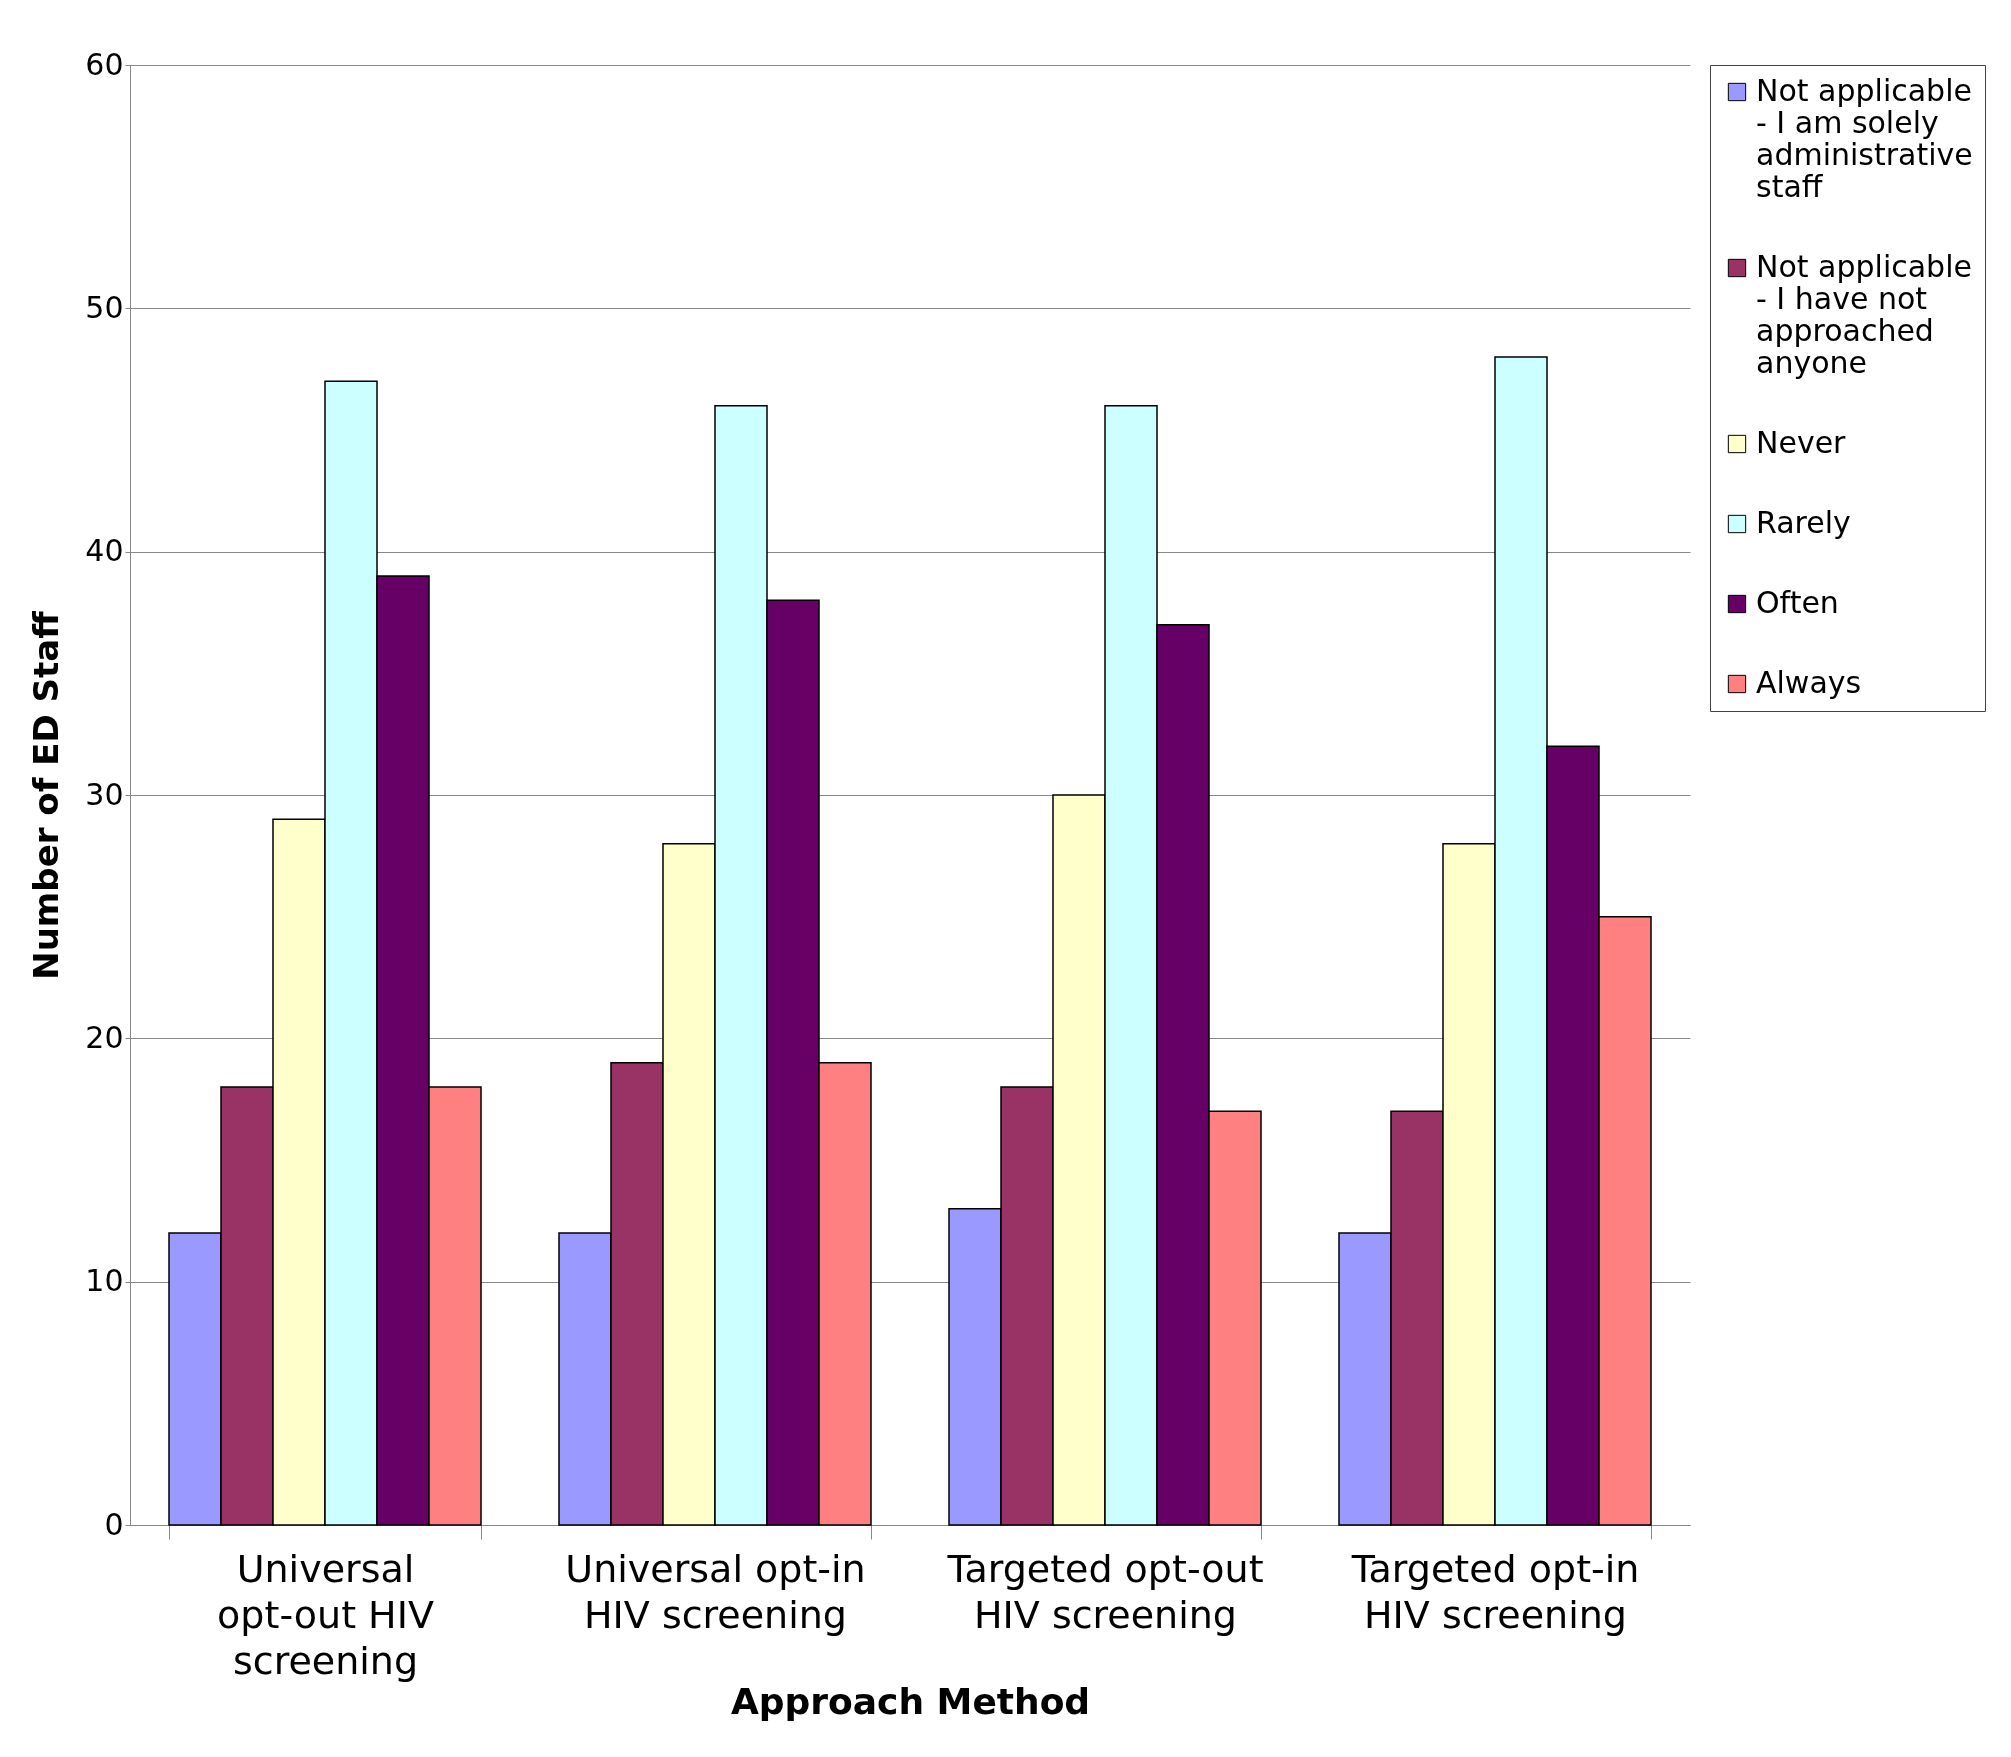 This screenshot has width=2011, height=1757. I want to click on y-tick-label: 10, so click(104, 1281).